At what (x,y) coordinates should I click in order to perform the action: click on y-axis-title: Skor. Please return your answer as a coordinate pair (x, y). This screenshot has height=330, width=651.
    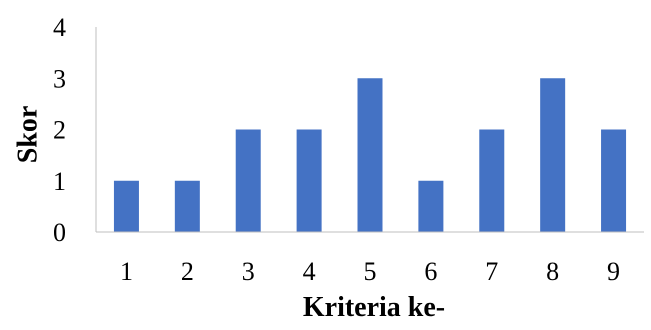
    Looking at the image, I should click on (27, 135).